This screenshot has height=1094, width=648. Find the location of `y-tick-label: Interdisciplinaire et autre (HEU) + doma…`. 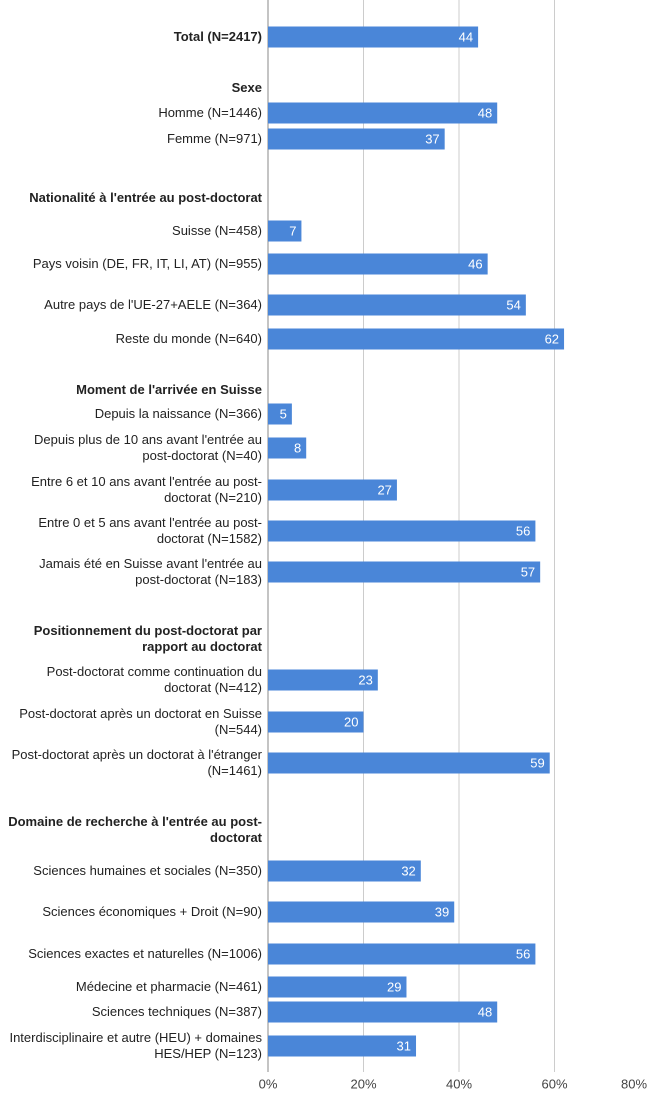

y-tick-label: Interdisciplinaire et autre (HEU) + doma… is located at coordinates (135, 1045).